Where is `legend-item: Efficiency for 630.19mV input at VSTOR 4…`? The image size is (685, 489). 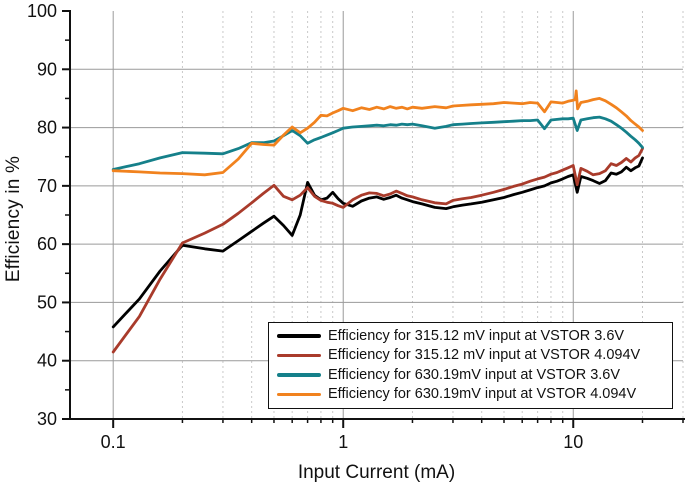 legend-item: Efficiency for 630.19mV input at VSTOR 4… is located at coordinates (471, 395).